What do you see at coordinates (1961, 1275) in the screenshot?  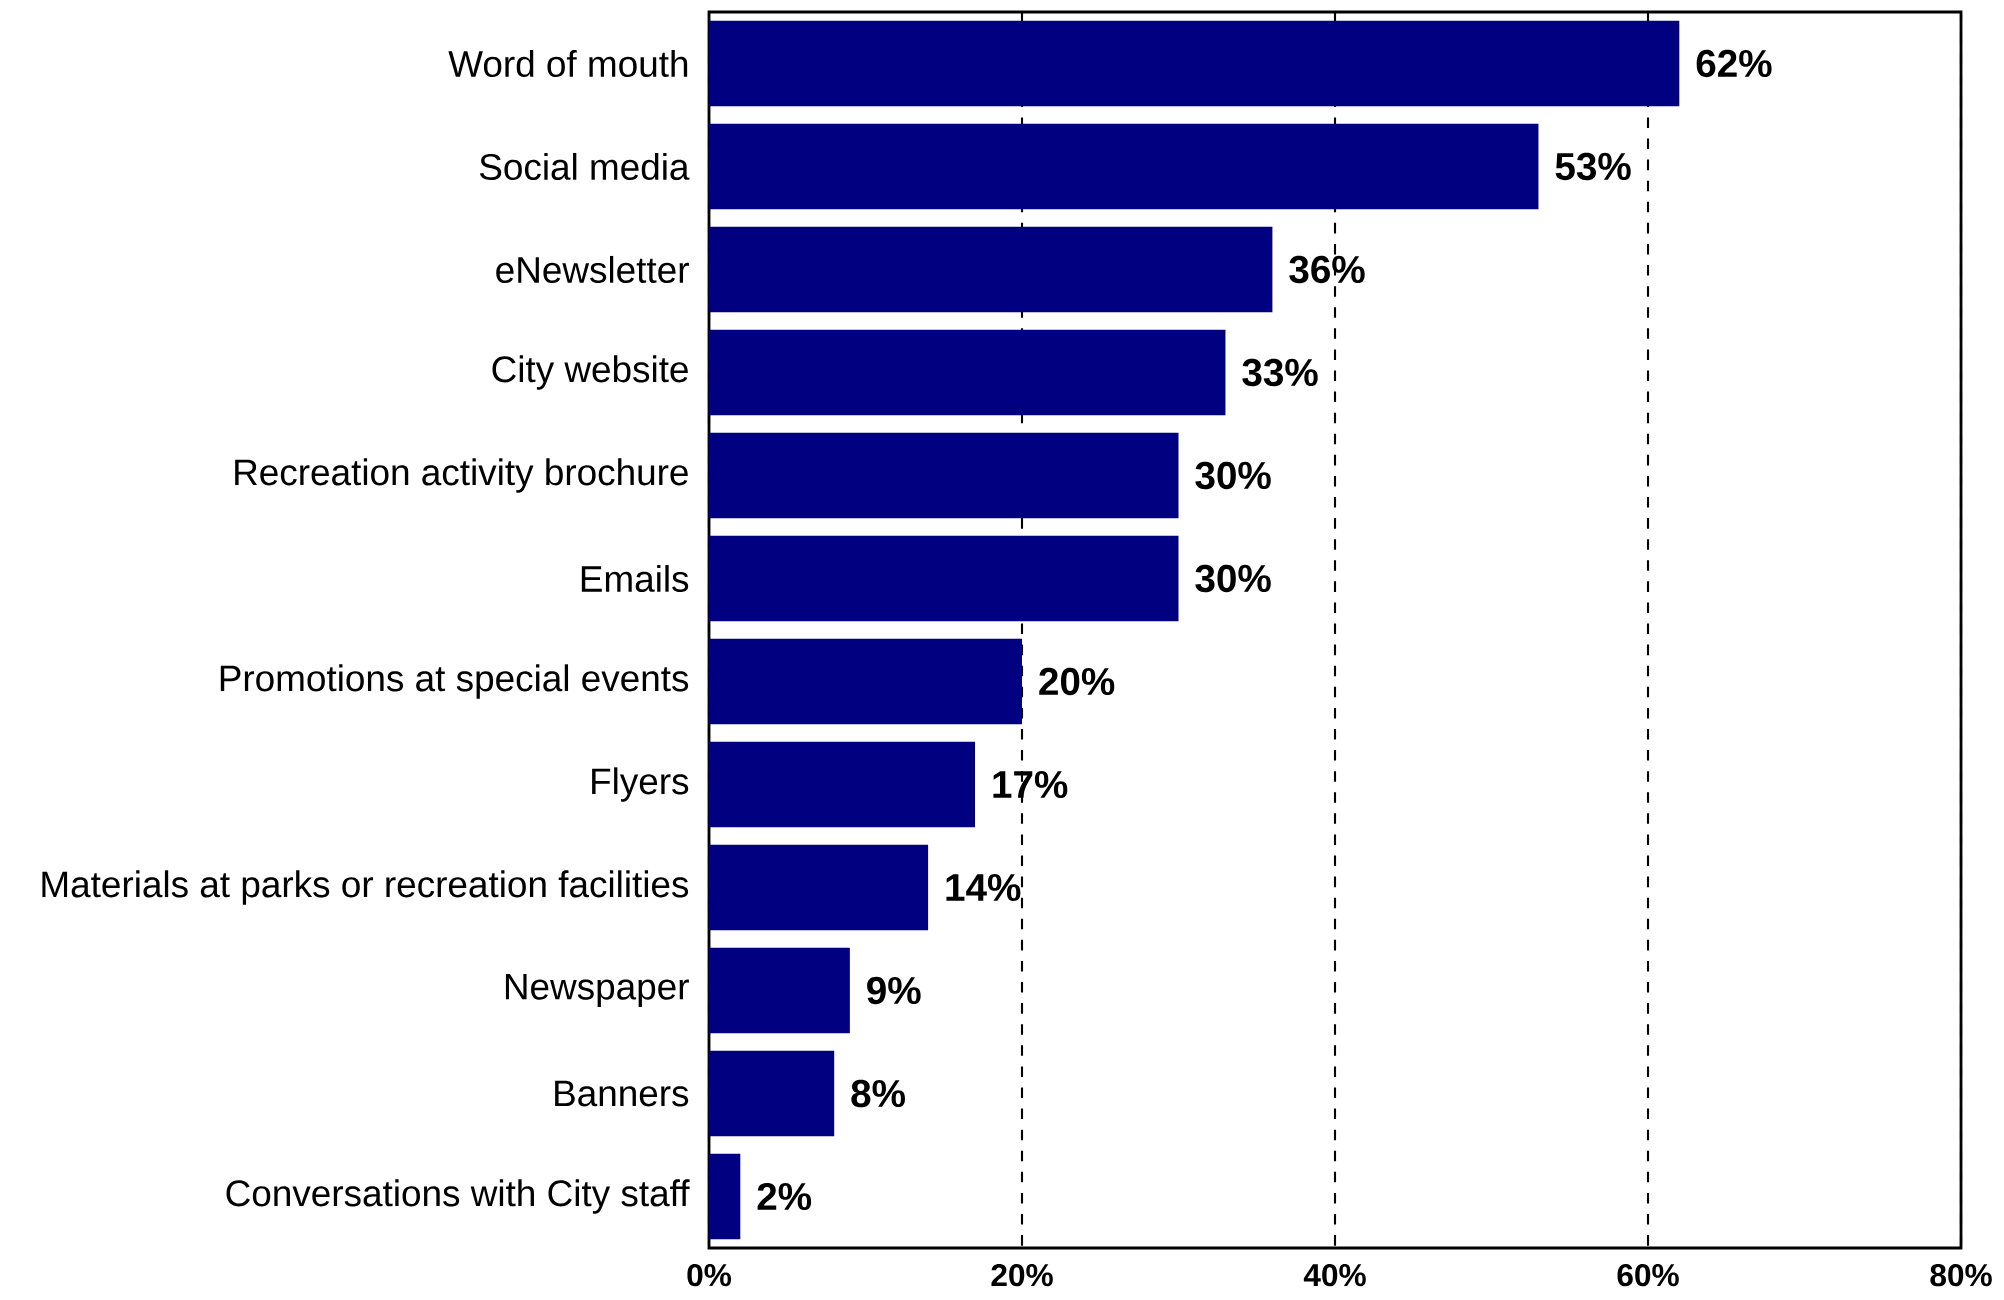 I see `x-tick-label: 80%` at bounding box center [1961, 1275].